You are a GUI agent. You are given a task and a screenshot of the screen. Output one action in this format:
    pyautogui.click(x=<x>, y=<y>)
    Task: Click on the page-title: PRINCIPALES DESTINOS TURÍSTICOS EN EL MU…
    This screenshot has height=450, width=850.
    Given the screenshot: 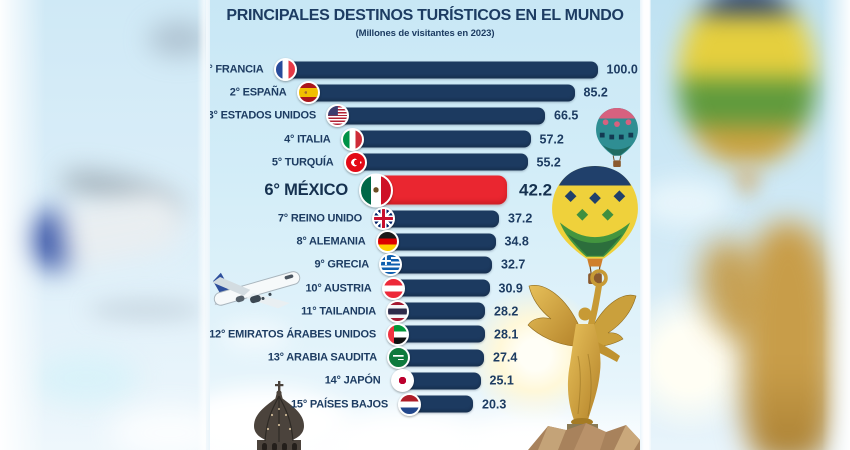 What is the action you would take?
    pyautogui.click(x=425, y=15)
    